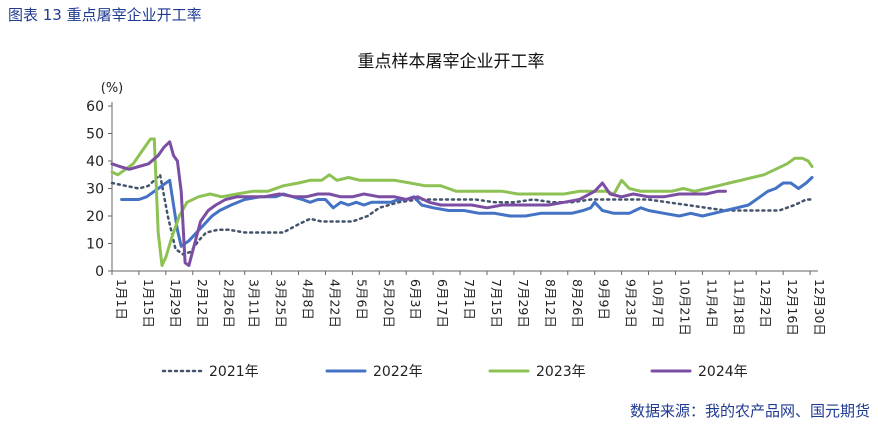  I want to click on y-ticks: 0 10 20 30 40 50 60, so click(99, 189).